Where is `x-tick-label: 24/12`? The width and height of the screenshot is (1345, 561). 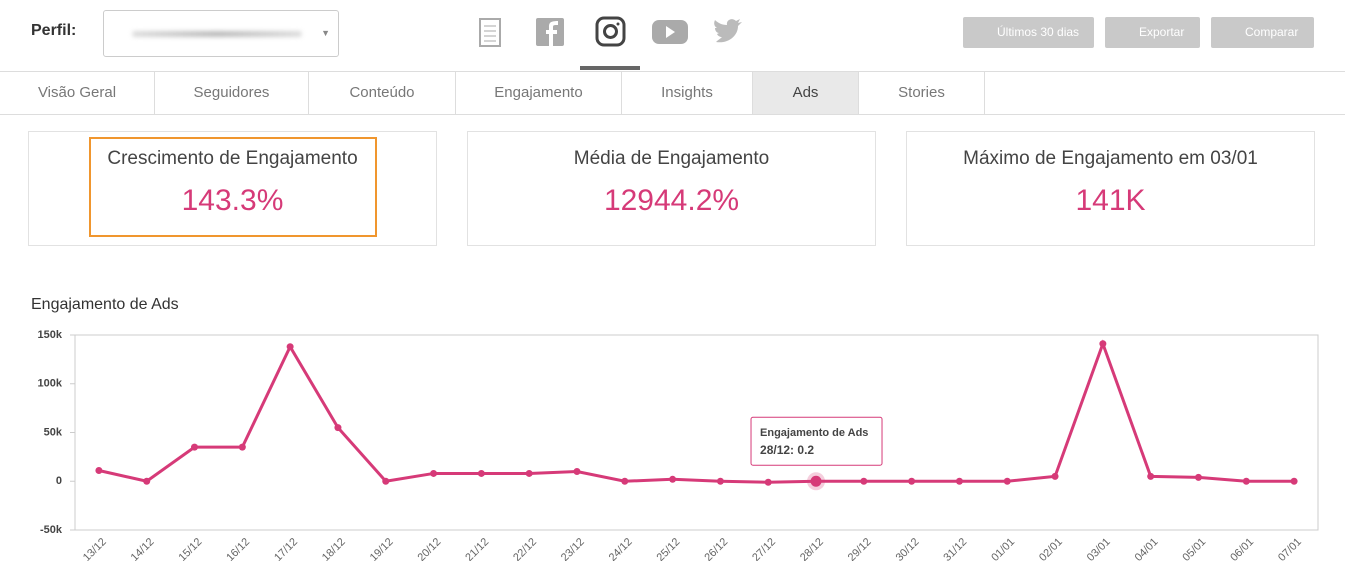
x-tick-label: 24/12 is located at coordinates (621, 548).